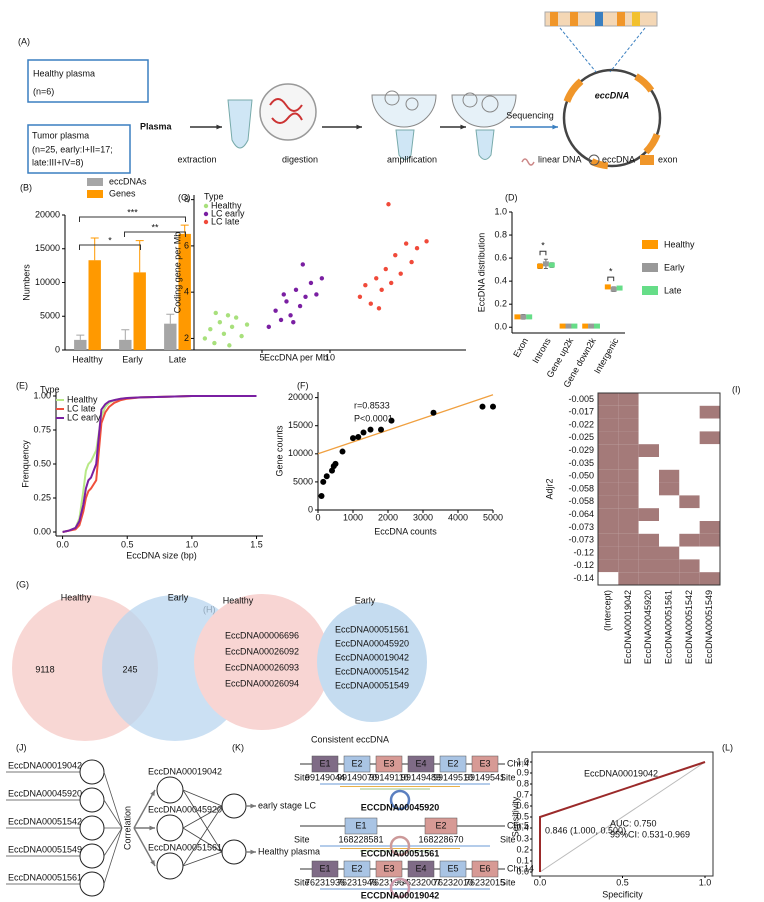 This screenshot has width=764, height=902. Describe the element at coordinates (581, 399) in the screenshot. I see `y-tick-label: -0.005` at that location.